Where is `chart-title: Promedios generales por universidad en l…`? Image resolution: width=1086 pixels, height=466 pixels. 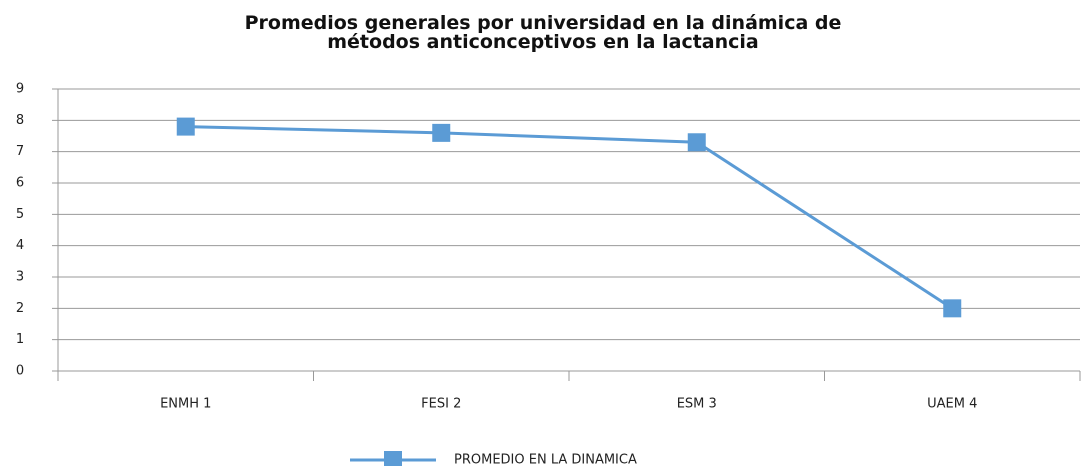 chart-title: Promedios generales por universidad en l… is located at coordinates (543, 32).